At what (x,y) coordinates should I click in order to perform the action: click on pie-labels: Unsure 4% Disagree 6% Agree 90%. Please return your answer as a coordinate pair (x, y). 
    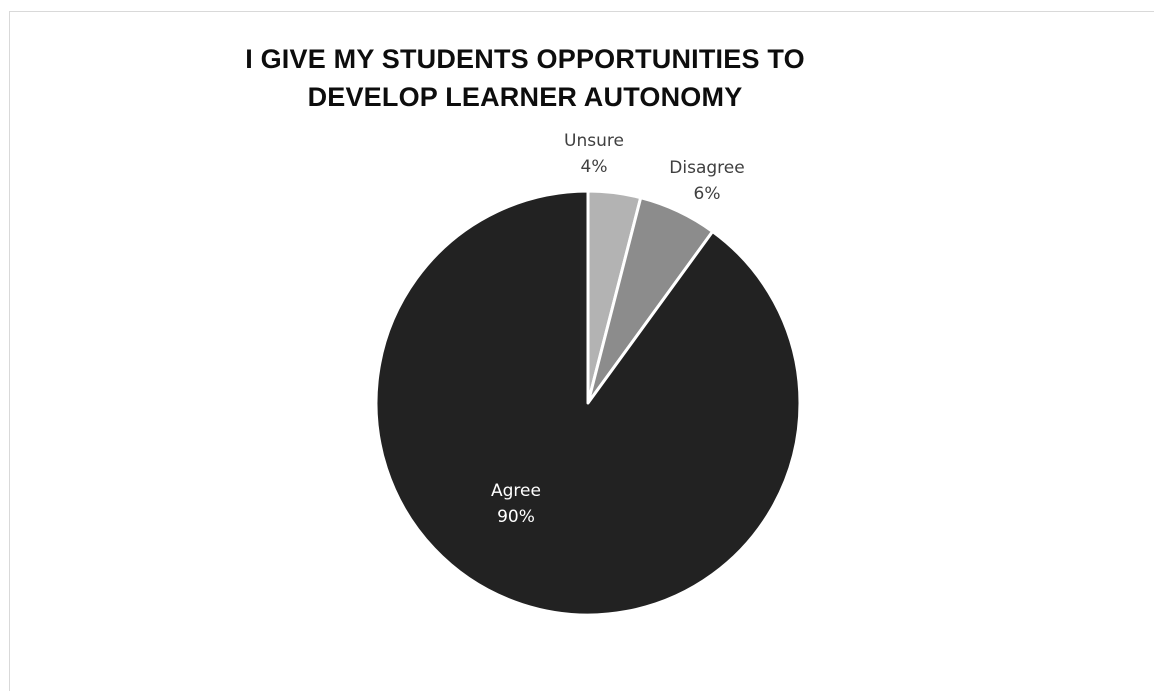
    Looking at the image, I should click on (618, 329).